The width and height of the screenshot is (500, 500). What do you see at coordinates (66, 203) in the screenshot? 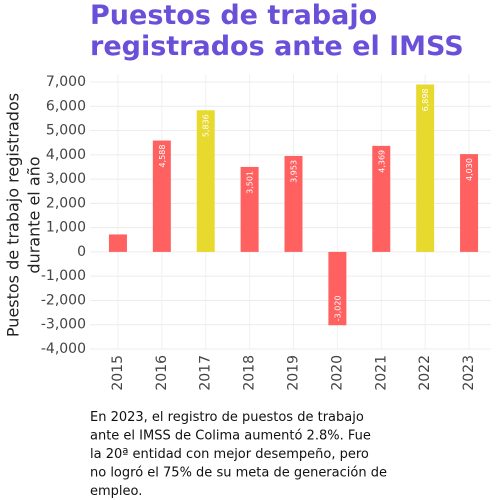
I see `y-tick-label: 2,000` at bounding box center [66, 203].